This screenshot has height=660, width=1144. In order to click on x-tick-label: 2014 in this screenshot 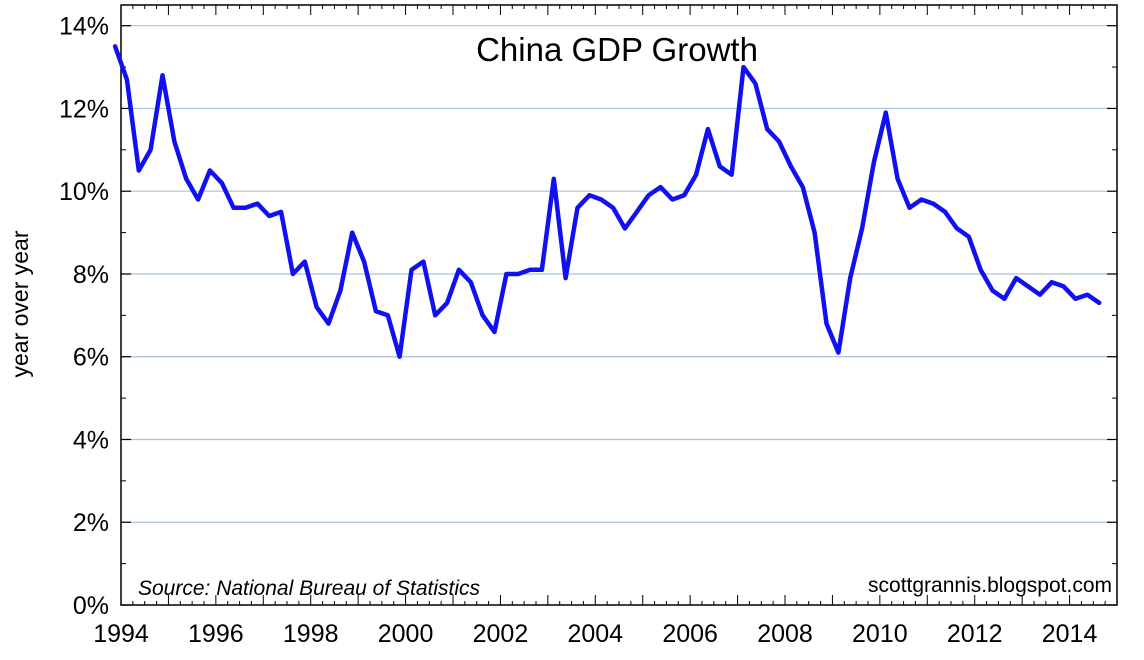, I will do `click(1070, 634)`.